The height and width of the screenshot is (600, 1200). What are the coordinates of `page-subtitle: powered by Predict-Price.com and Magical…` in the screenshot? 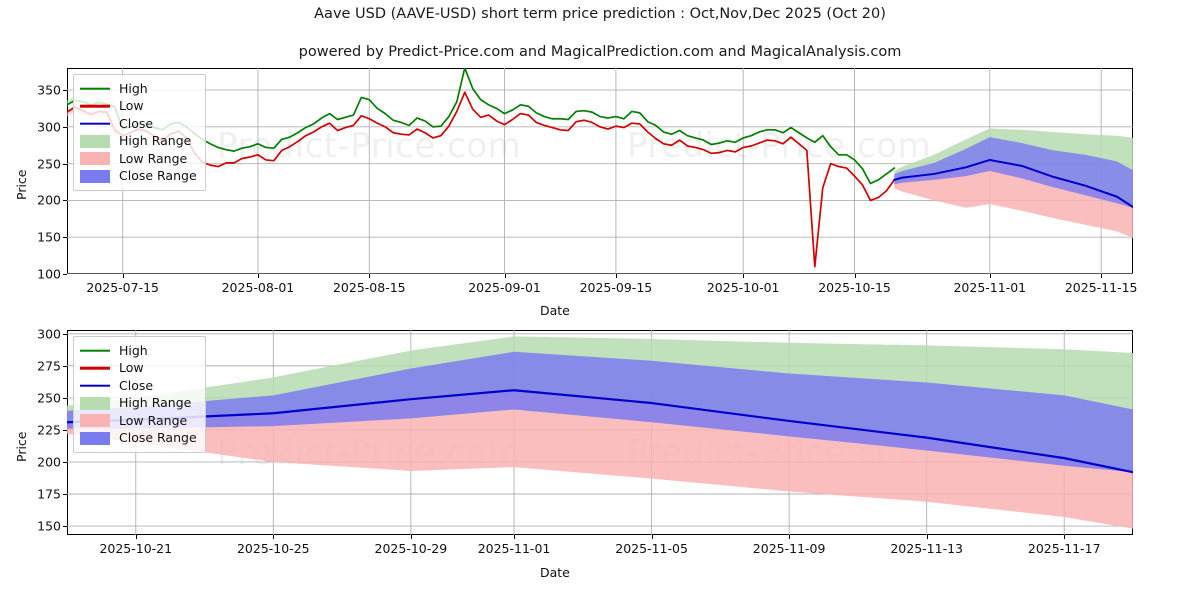 It's located at (600, 52).